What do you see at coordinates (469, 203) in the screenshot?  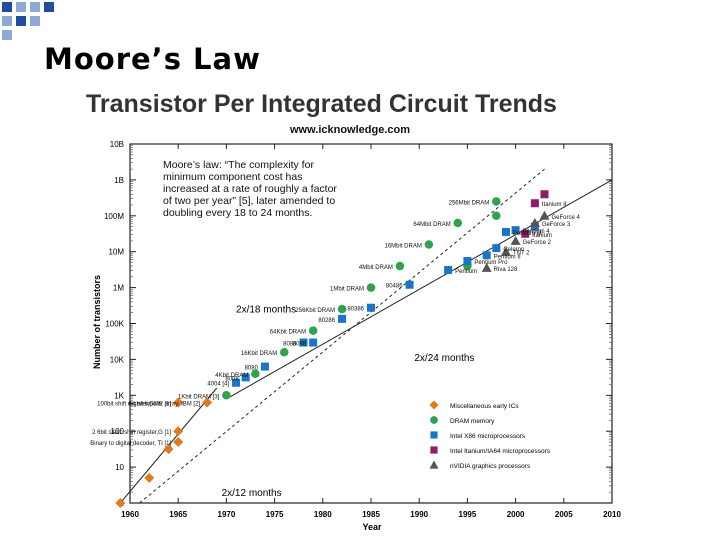 I see `point-label: 256Mbit DRAM` at bounding box center [469, 203].